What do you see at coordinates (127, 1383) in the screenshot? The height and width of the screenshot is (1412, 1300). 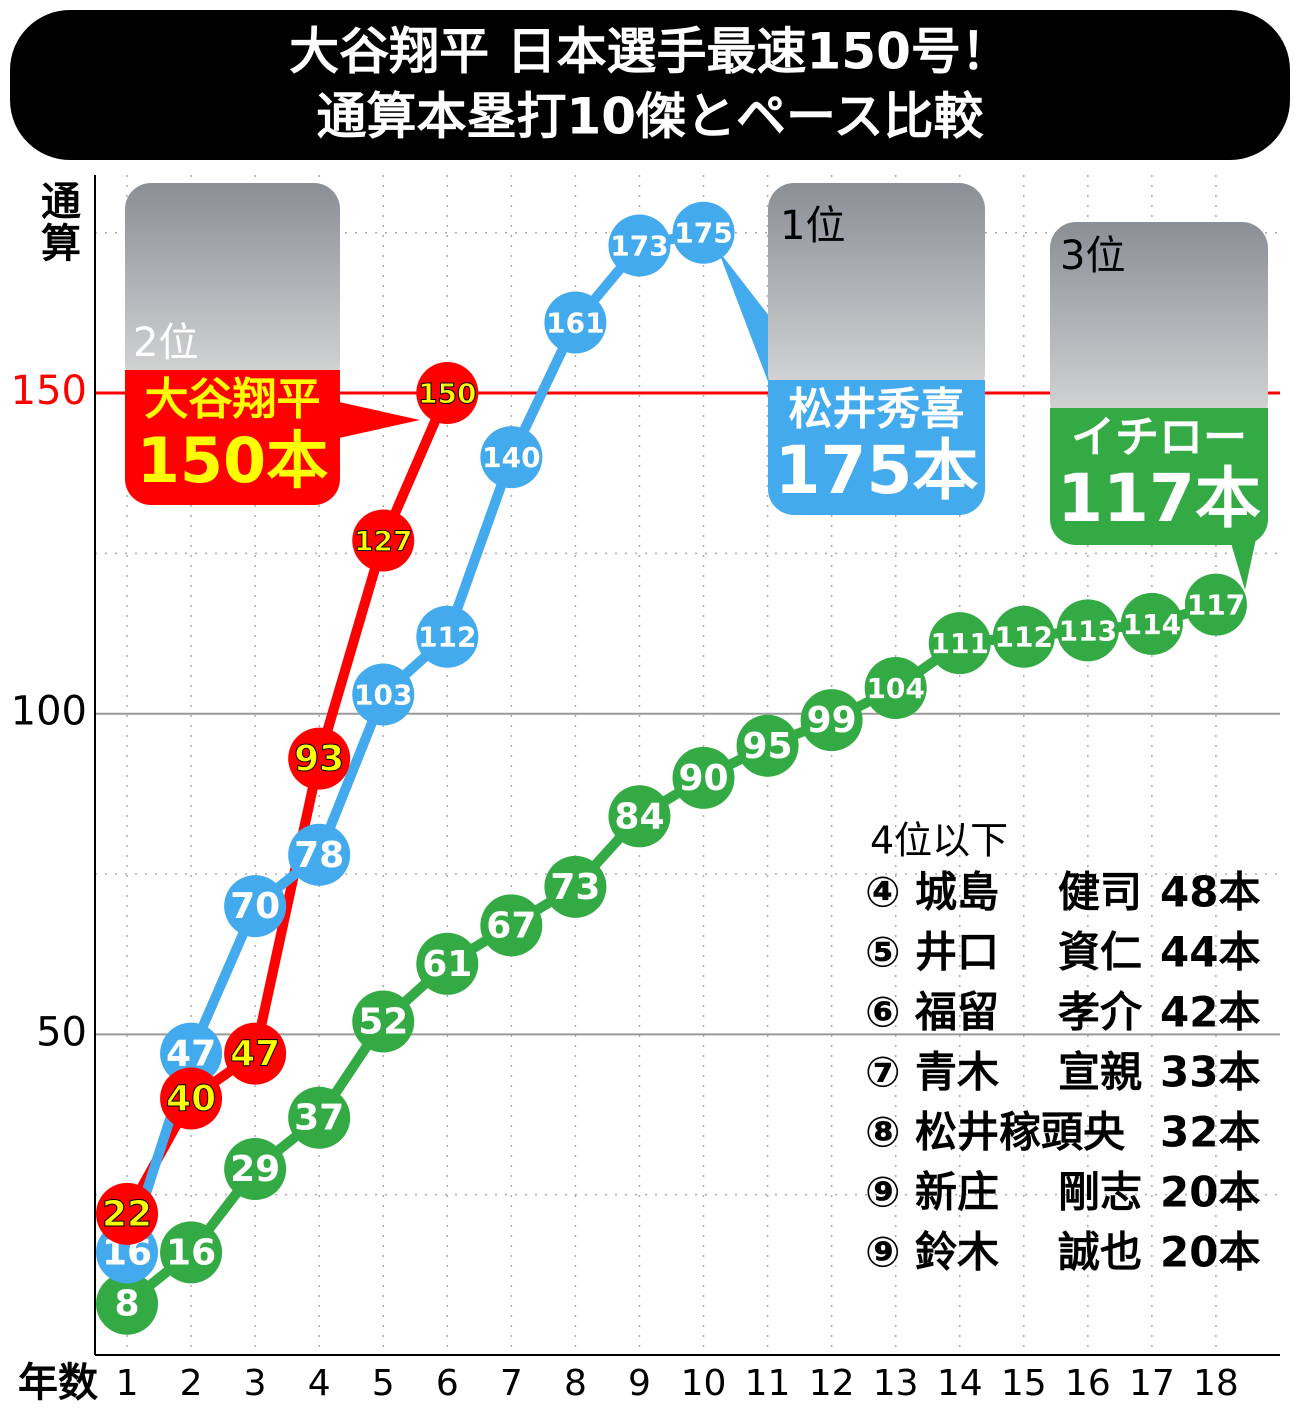 I see `x-tick-label: 1` at bounding box center [127, 1383].